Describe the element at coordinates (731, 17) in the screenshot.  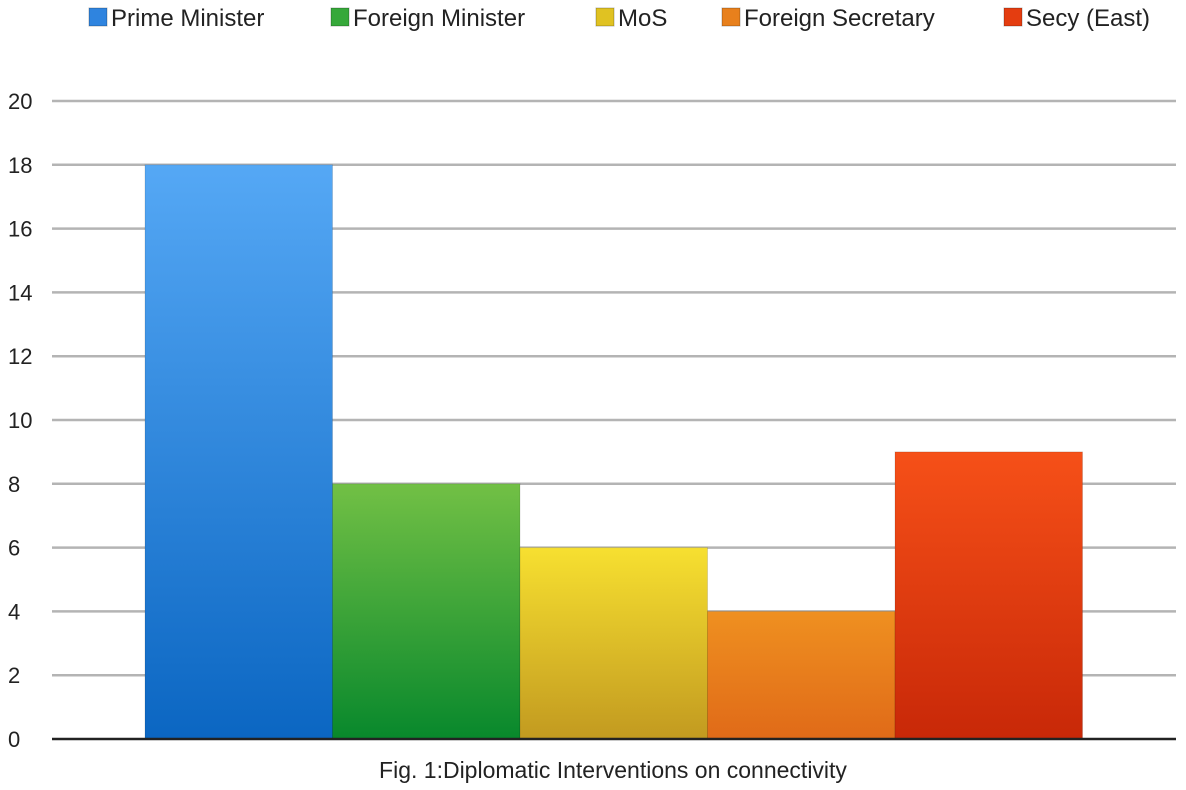
I see `legend-swatch-foreign-secretary` at that location.